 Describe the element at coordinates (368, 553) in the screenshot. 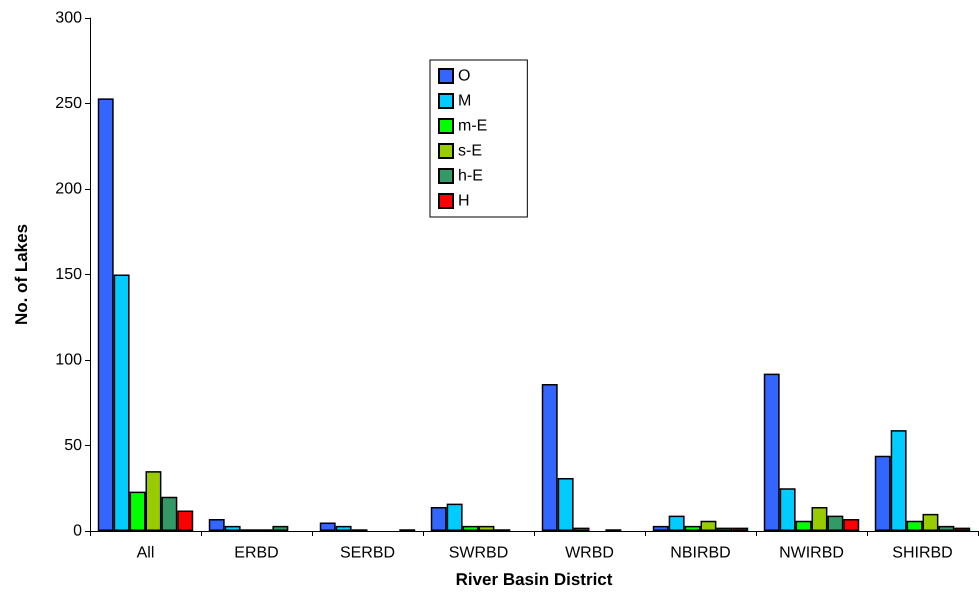

I see `x-tick-label: SERBD` at that location.